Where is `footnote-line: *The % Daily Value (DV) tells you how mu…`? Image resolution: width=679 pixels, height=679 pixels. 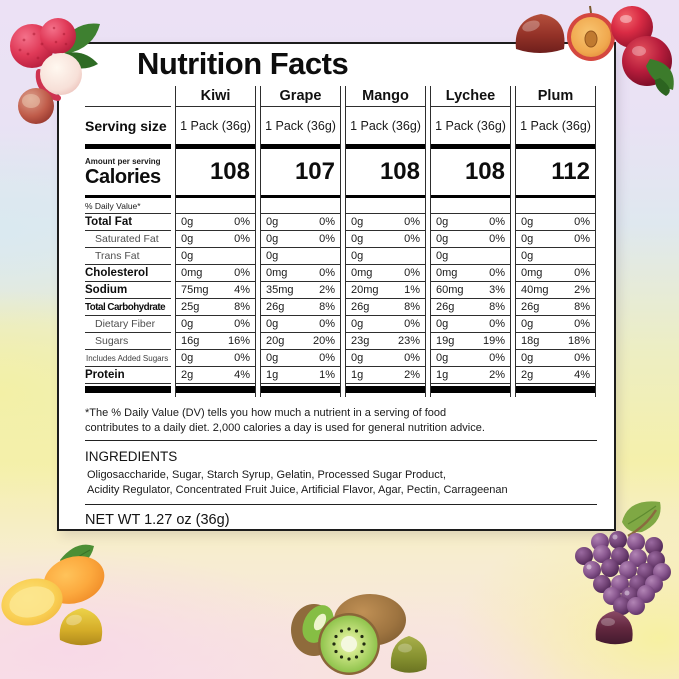
footnote-line: *The % Daily Value (DV) tells you how mu… is located at coordinates (266, 413).